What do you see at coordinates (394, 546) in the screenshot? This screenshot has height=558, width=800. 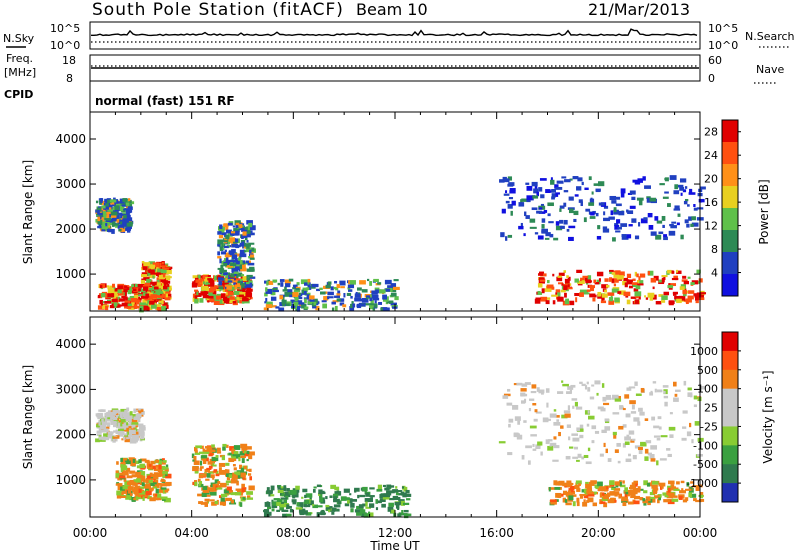 I see `x-axis-label: Time UT` at bounding box center [394, 546].